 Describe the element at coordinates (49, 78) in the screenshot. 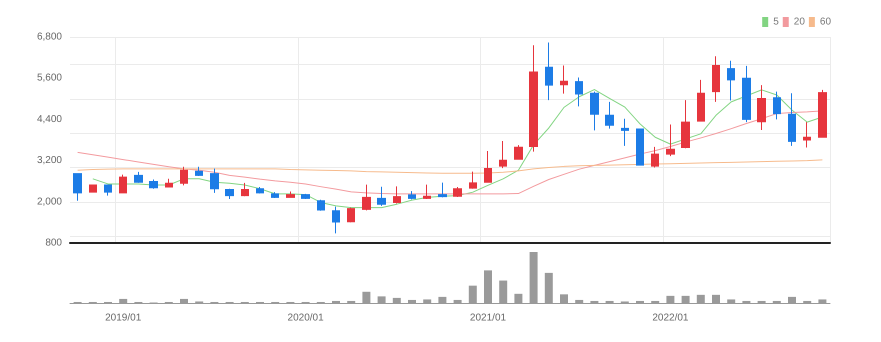

I see `y-tick-label: 5,600` at that location.